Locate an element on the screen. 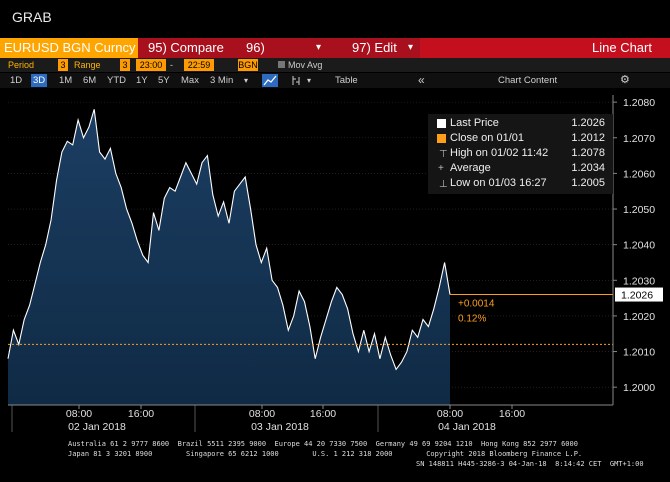 The image size is (670, 482). table-button: Table is located at coordinates (346, 80).